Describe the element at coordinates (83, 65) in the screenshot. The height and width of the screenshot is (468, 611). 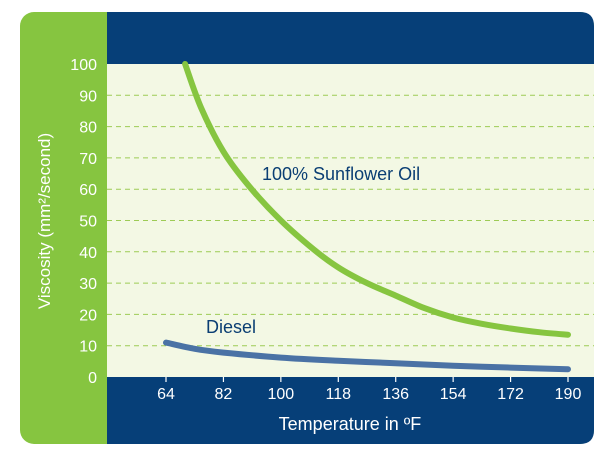
I see `y-tick-label: 100` at that location.